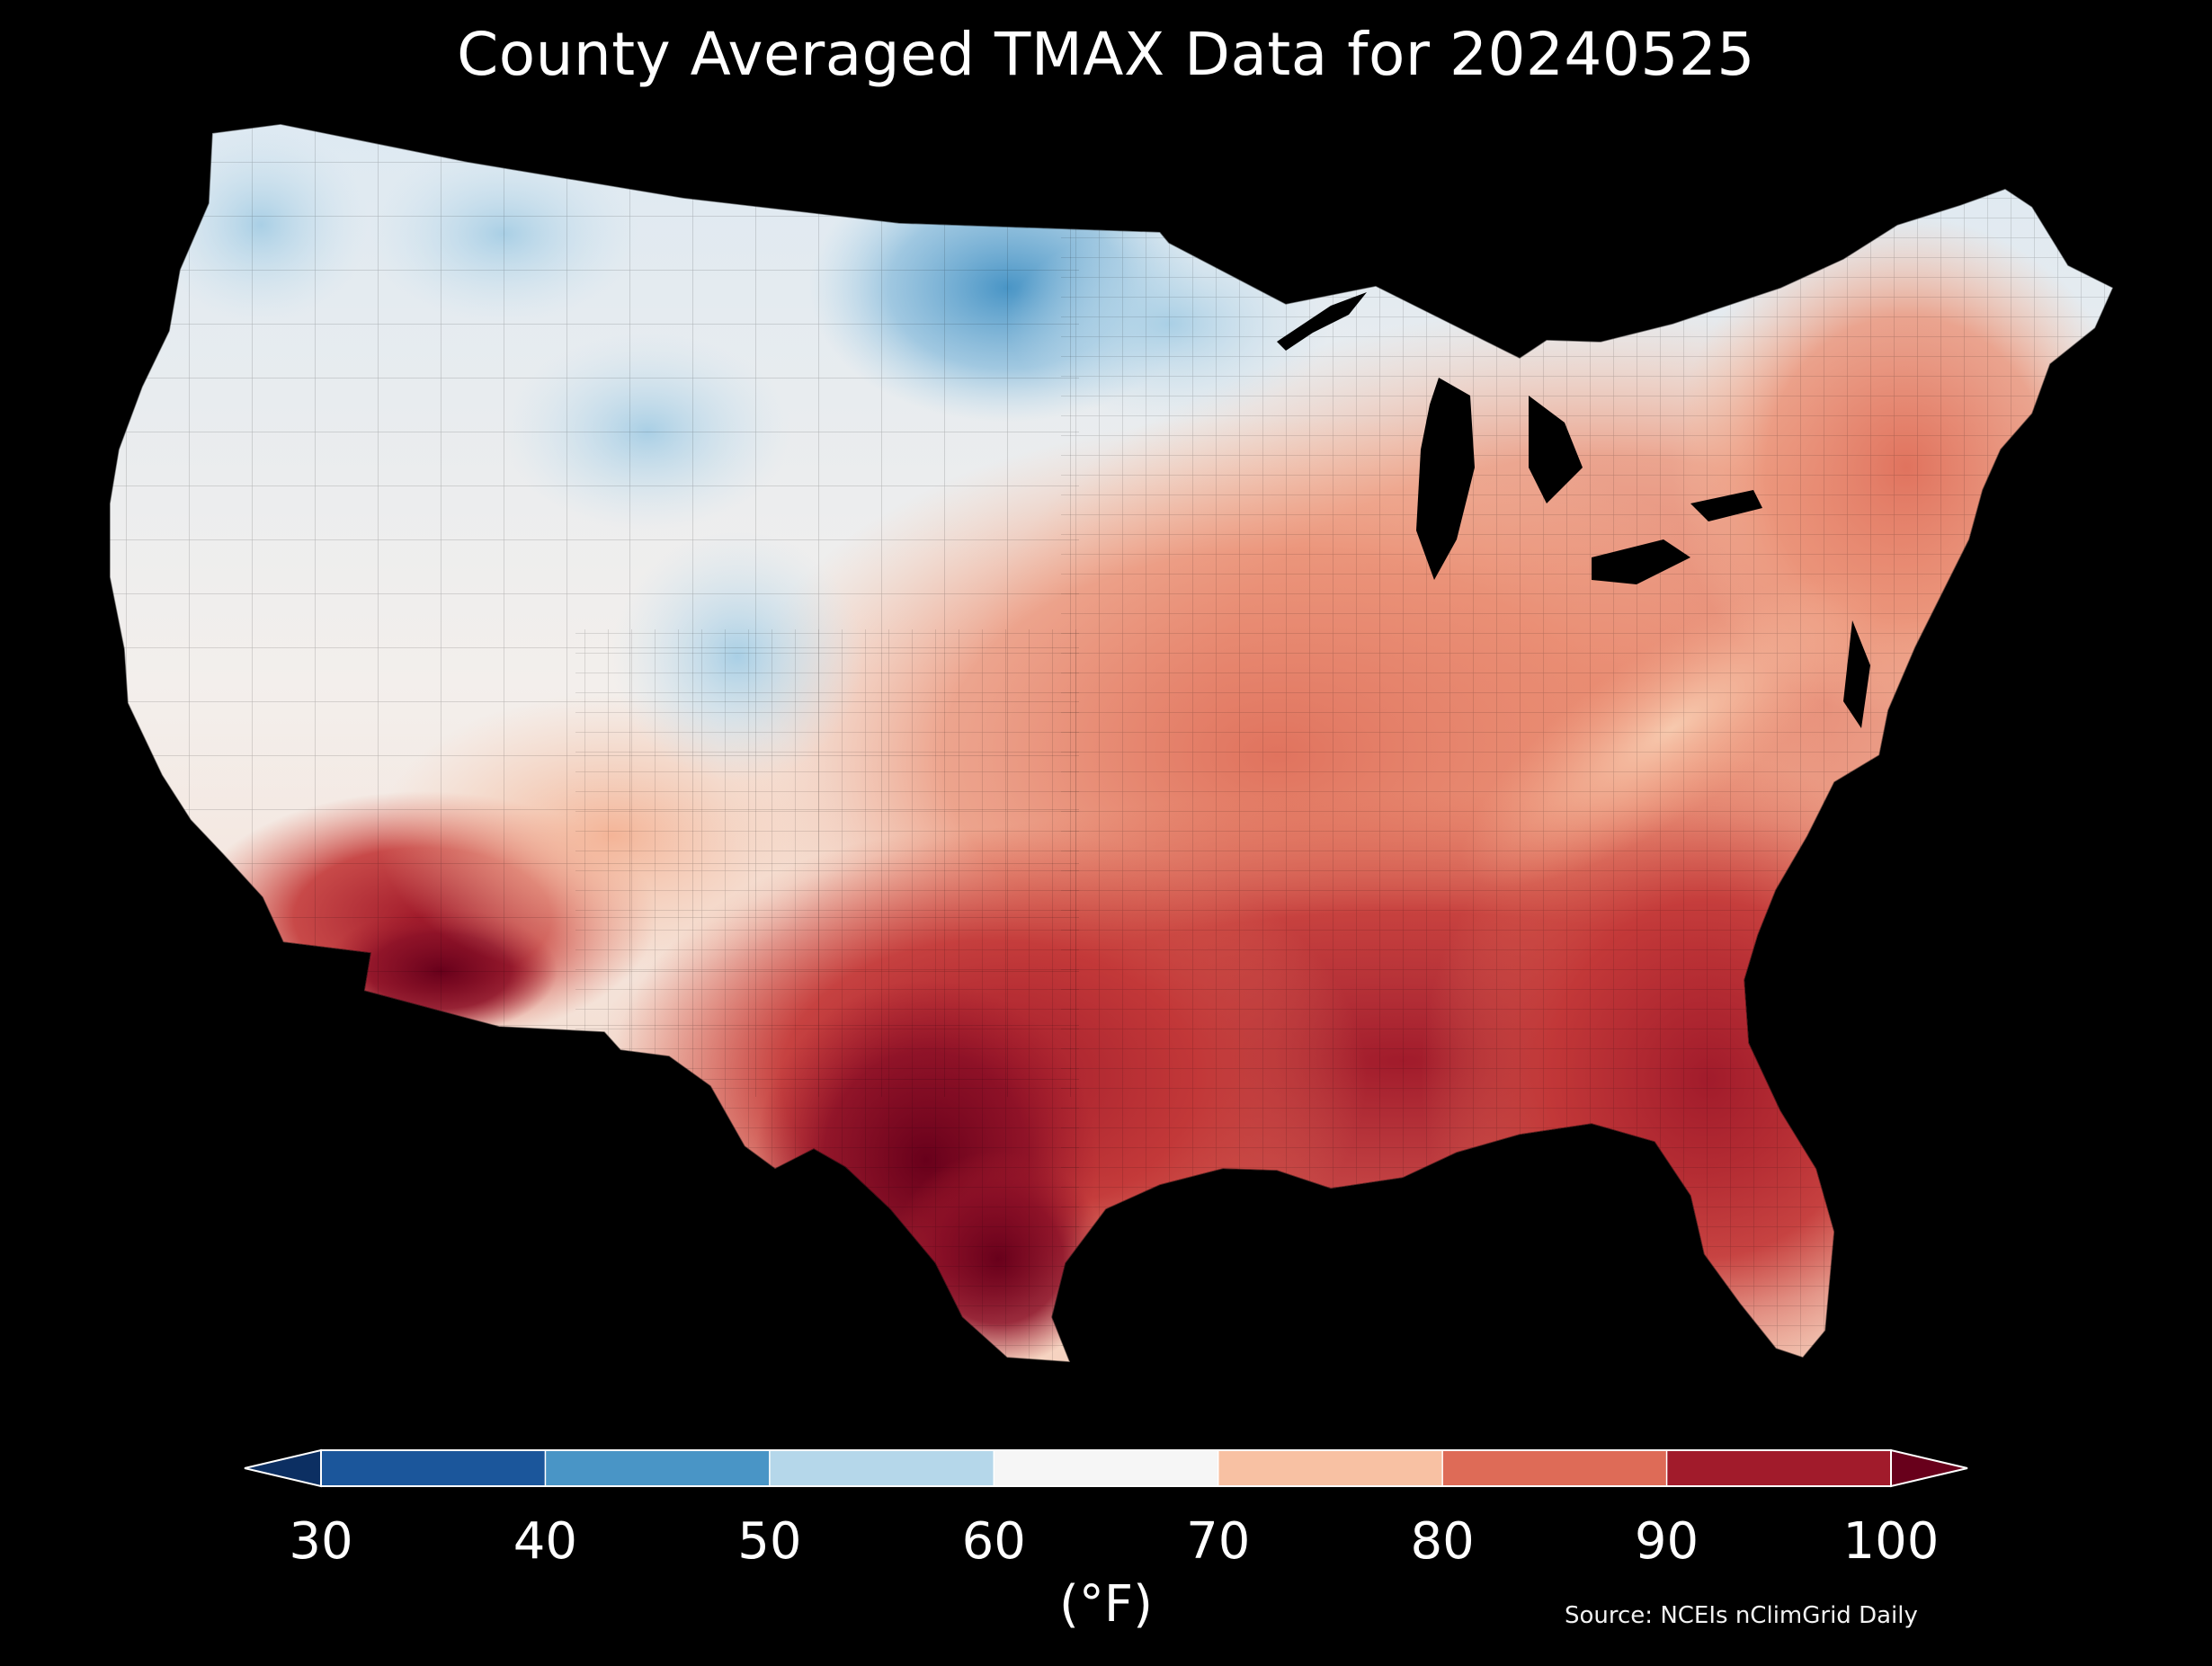 Image resolution: width=2212 pixels, height=1666 pixels. I want to click on map-title: County Averaged TMAX Data for 20240525, so click(1106, 55).